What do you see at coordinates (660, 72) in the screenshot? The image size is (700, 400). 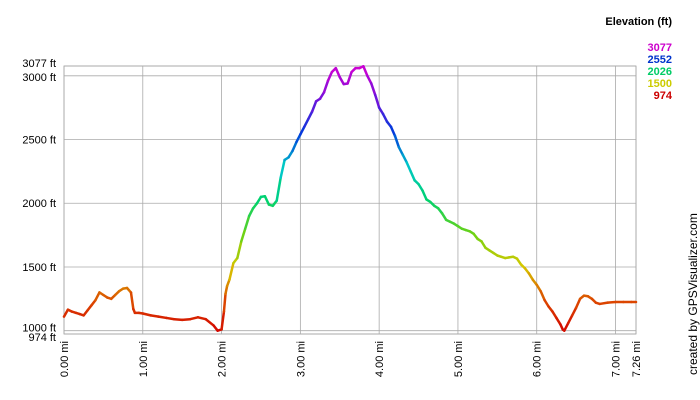 I see `legend-entry: 2026` at bounding box center [660, 72].